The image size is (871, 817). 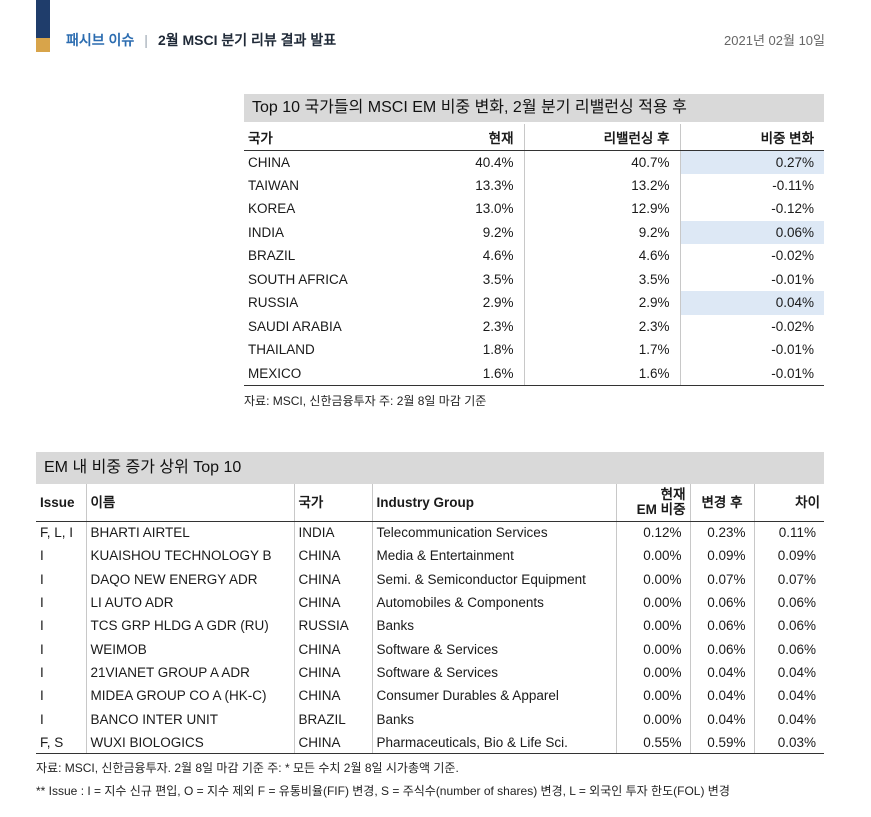 What do you see at coordinates (498, 326) in the screenshot?
I see `current-weight-cell: 2.3%` at bounding box center [498, 326].